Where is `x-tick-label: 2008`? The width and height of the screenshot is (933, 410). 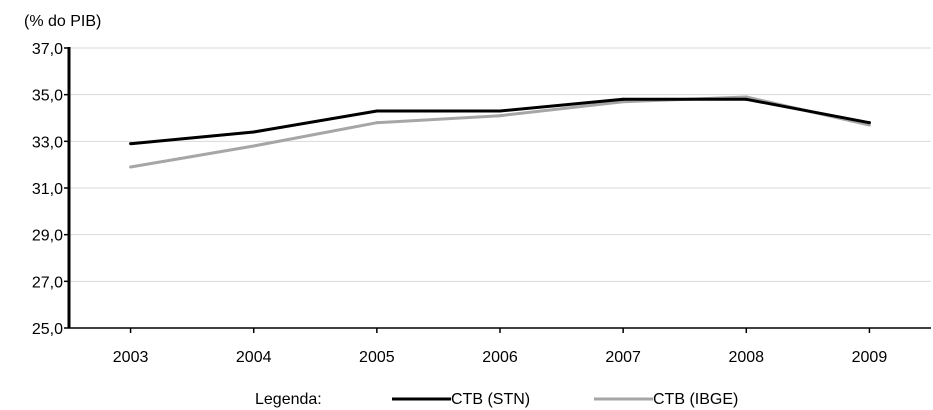
x-tick-label: 2008 is located at coordinates (746, 357).